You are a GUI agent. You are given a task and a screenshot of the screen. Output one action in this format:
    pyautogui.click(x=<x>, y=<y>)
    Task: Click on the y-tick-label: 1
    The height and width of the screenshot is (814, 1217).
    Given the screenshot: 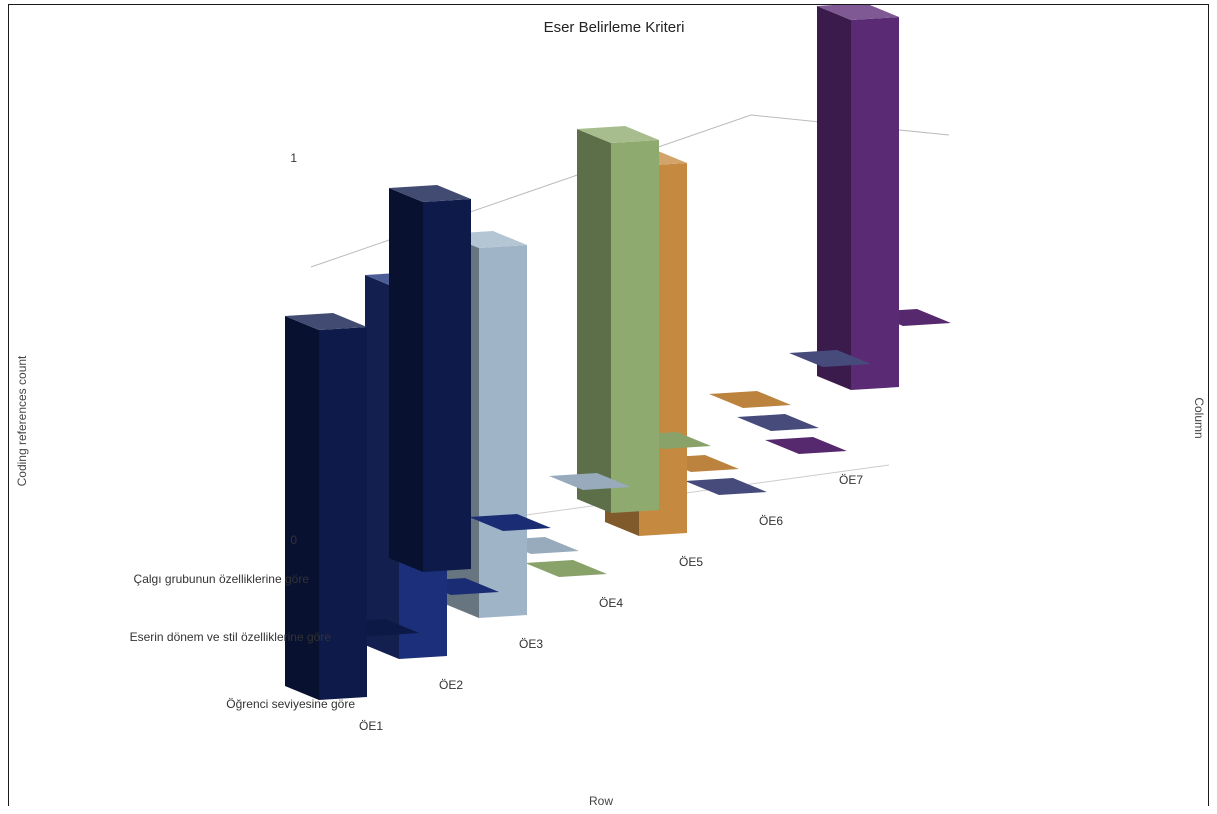 What is the action you would take?
    pyautogui.click(x=293, y=158)
    